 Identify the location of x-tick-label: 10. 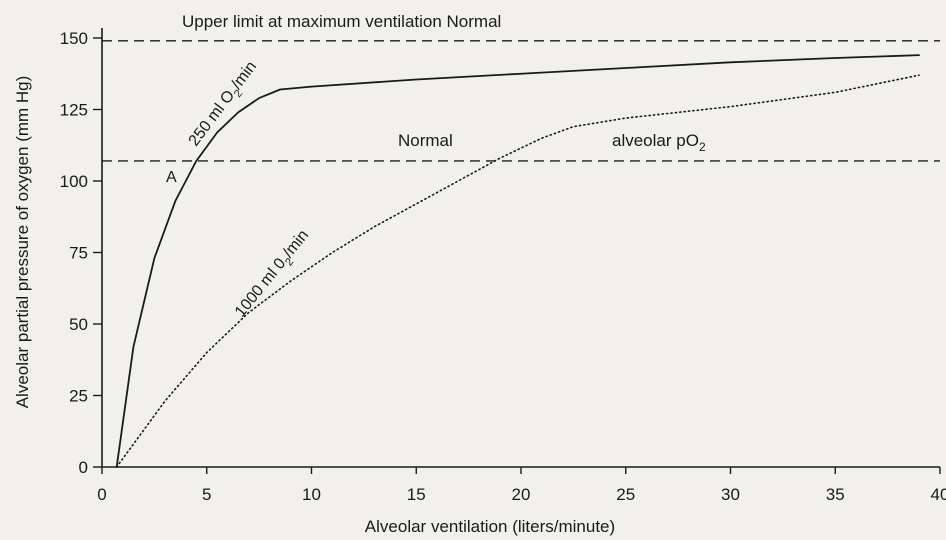
(311, 494).